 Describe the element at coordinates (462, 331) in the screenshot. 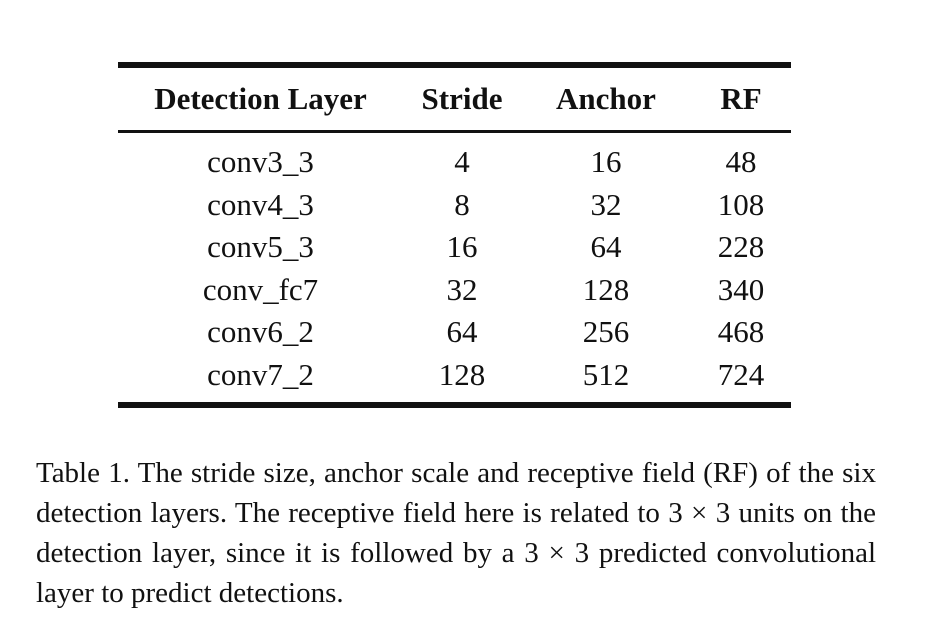

I see `cell-stride: 64` at that location.